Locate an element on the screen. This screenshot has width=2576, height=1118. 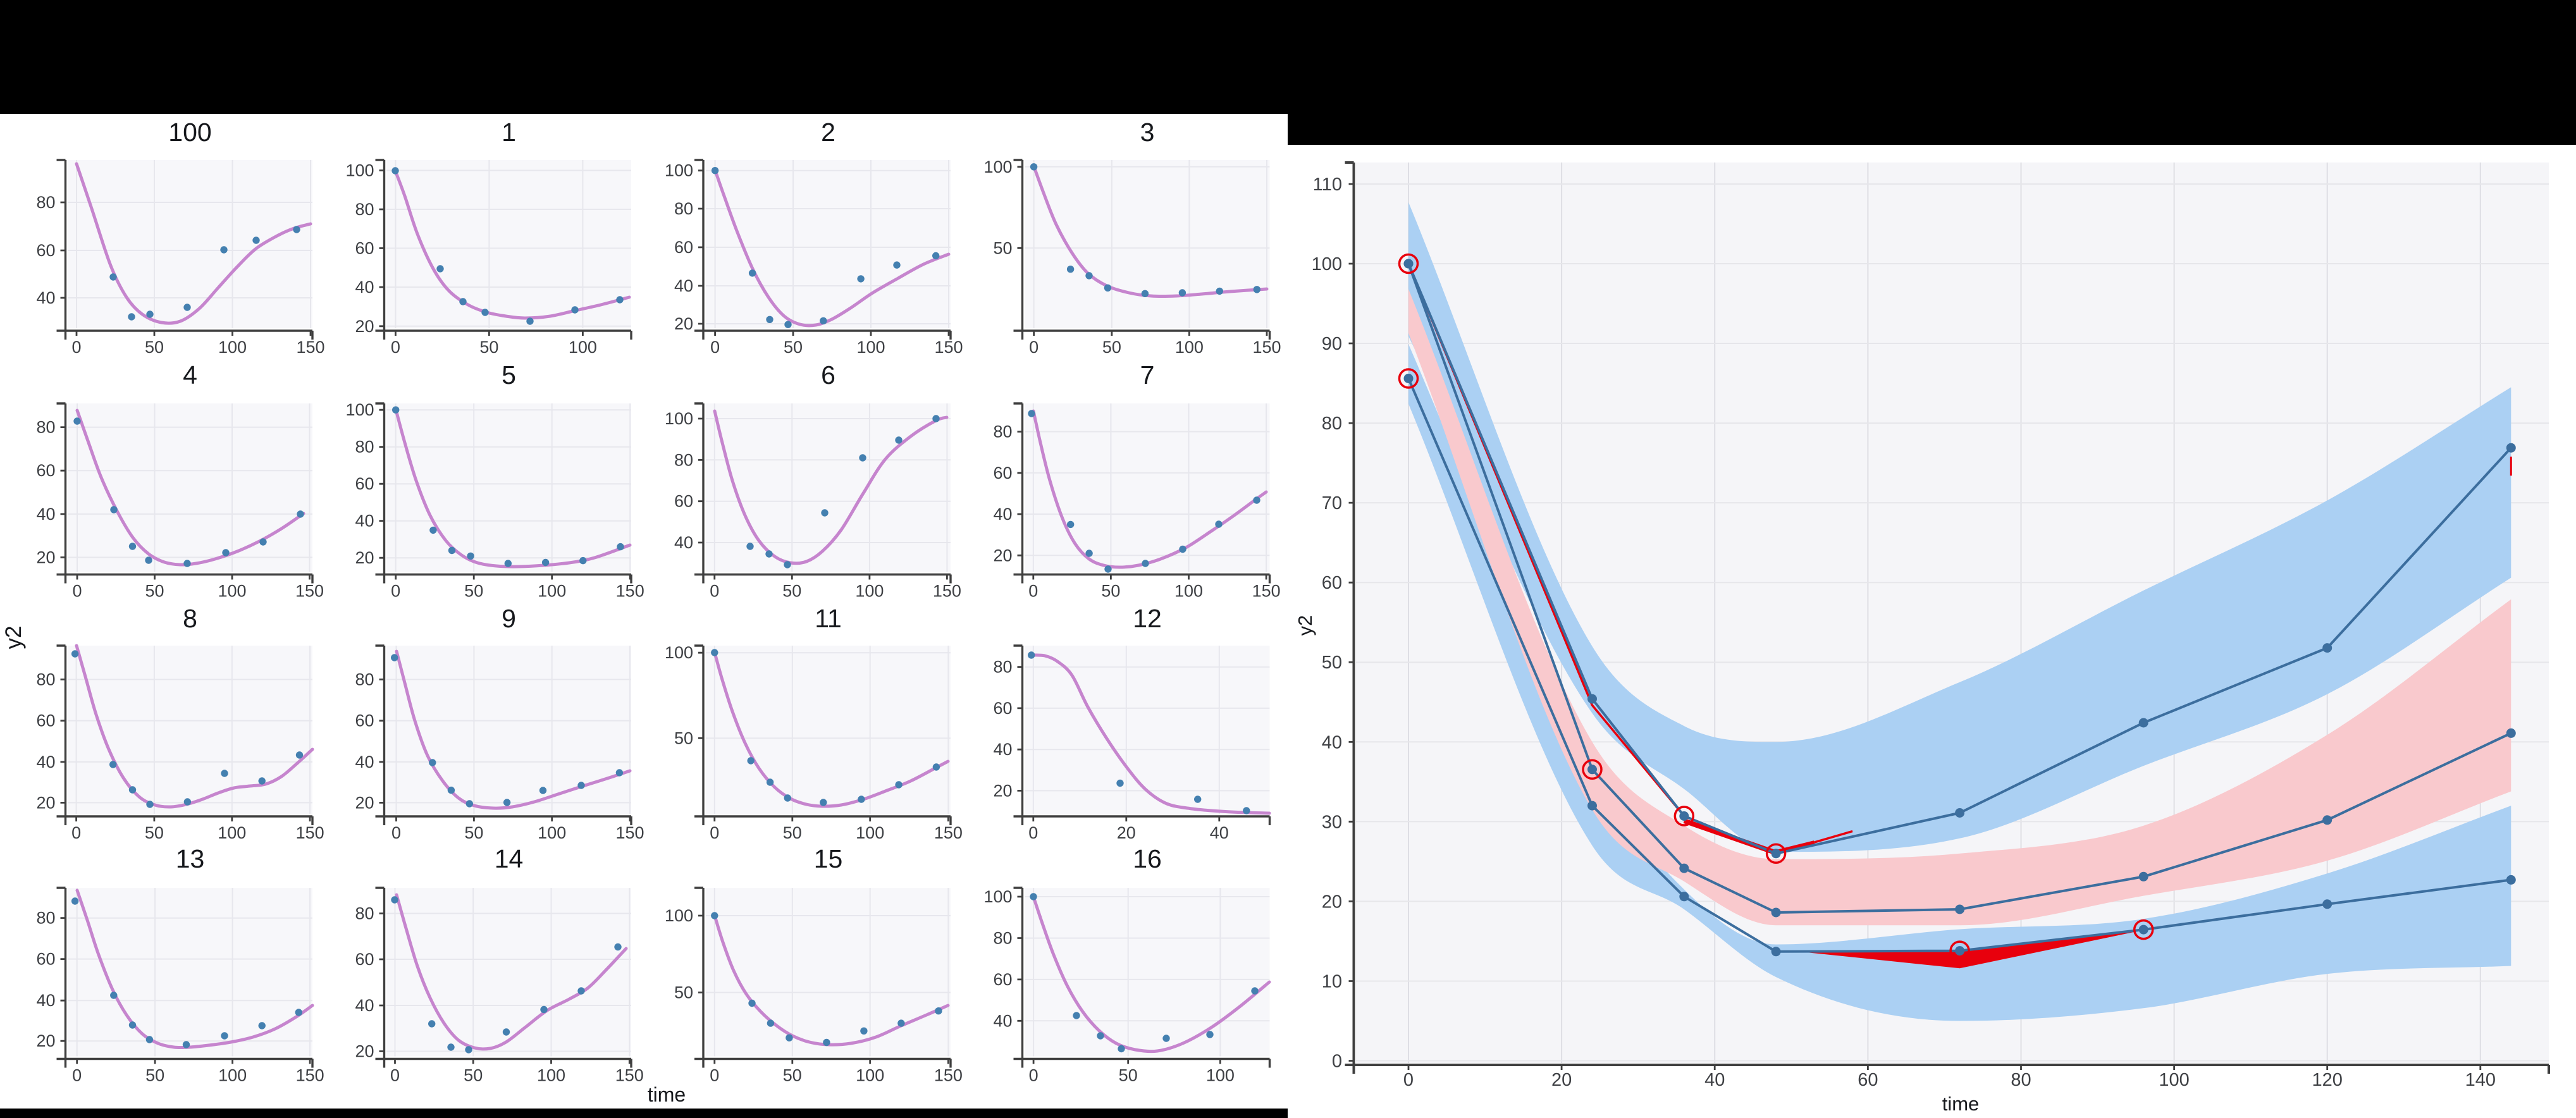
svg-text: 1 is located at coordinates (509, 132).